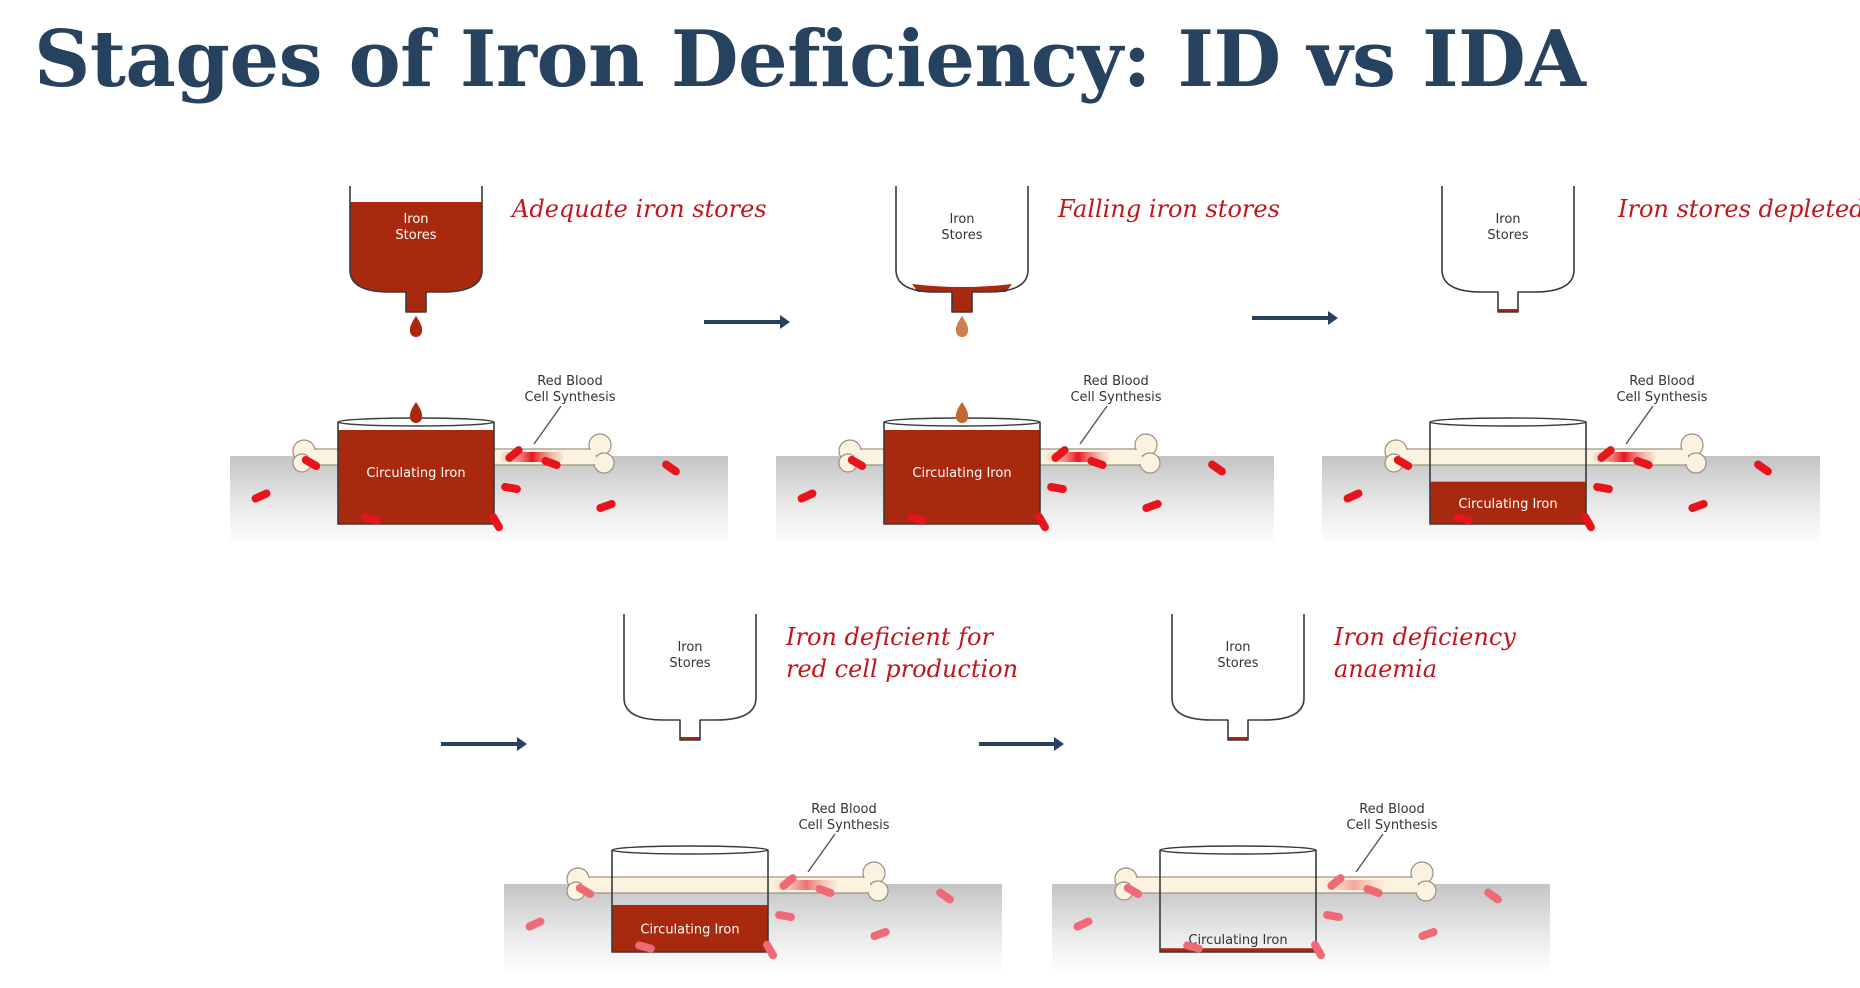 The width and height of the screenshot is (1860, 988). I want to click on stage-caption: anaemia, so click(1385, 669).